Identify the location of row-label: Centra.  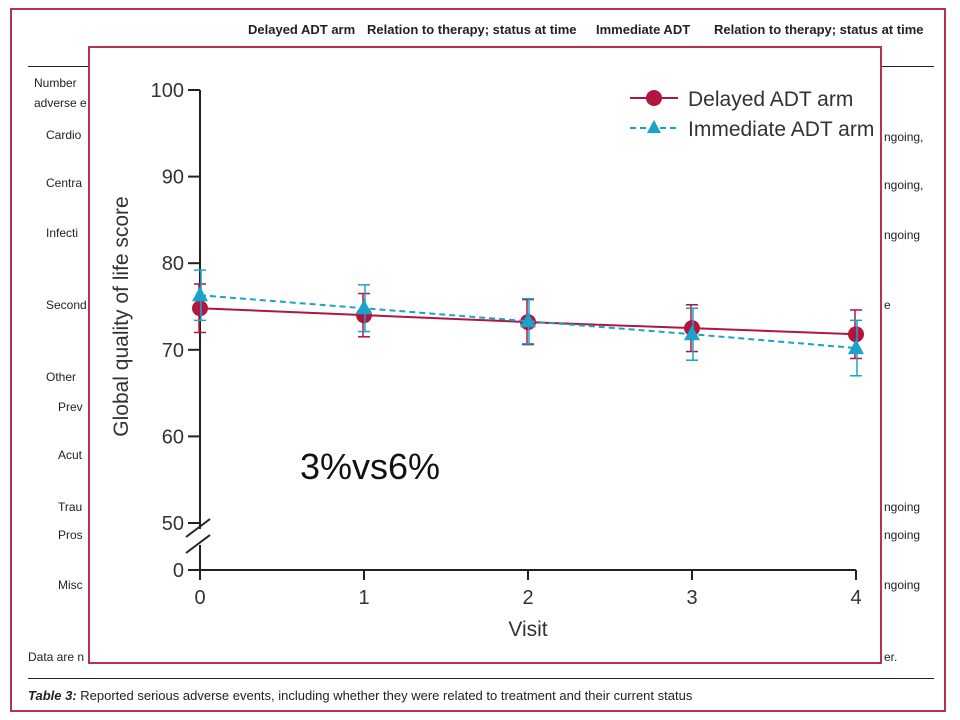
(64, 183).